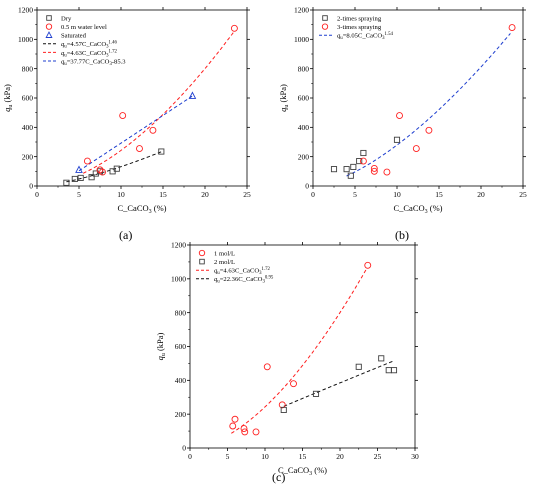 The width and height of the screenshot is (550, 494). What do you see at coordinates (178, 245) in the screenshot?
I see `y-tick-label: 1200` at bounding box center [178, 245].